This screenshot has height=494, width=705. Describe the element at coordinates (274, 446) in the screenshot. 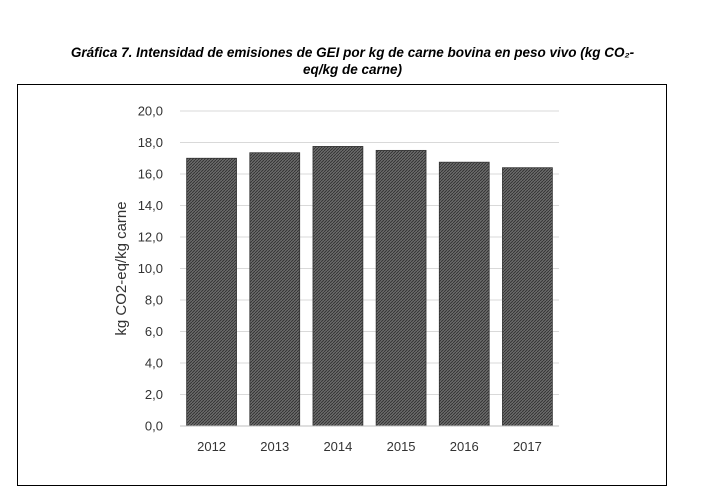

I see `x-tick-label-2013: 2013` at that location.